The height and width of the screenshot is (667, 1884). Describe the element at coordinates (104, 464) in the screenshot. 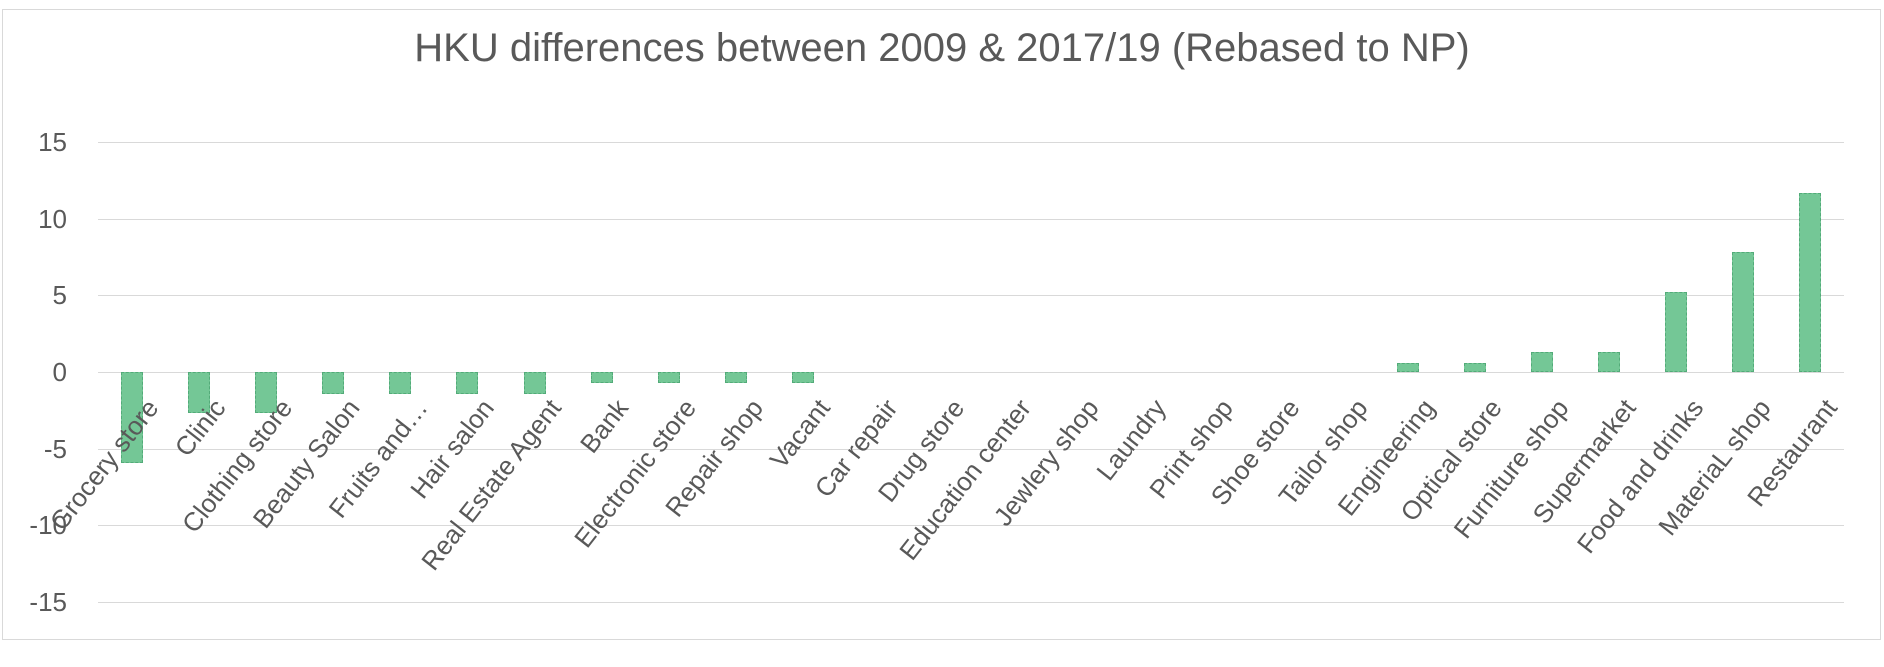

I see `x-axis-category-label: Grocery store` at that location.